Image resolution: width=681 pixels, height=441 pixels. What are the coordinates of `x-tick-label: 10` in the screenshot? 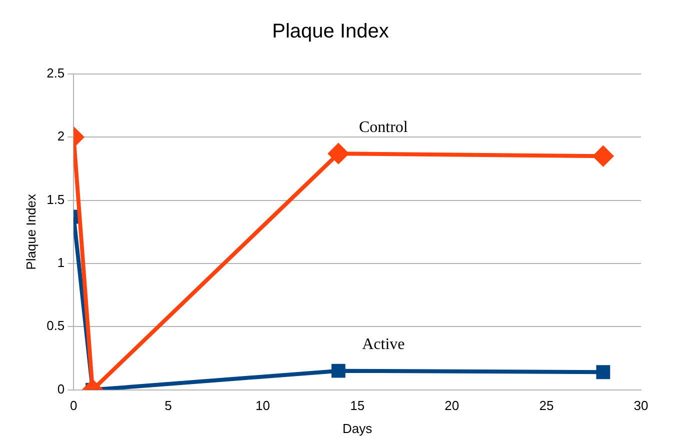 It's located at (263, 406).